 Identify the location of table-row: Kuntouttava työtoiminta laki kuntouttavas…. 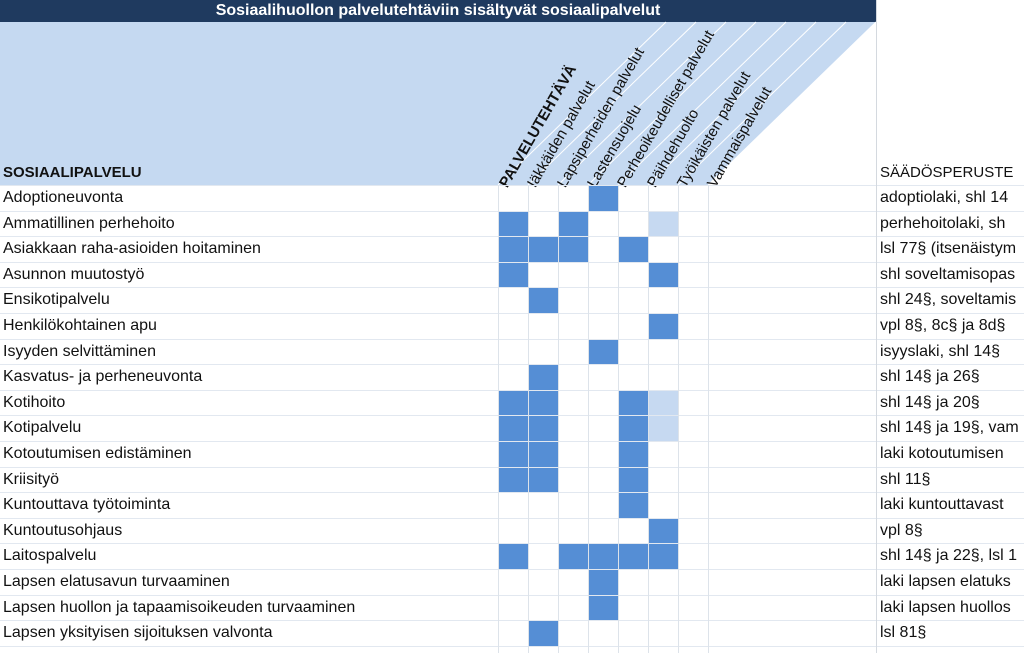
(512, 505).